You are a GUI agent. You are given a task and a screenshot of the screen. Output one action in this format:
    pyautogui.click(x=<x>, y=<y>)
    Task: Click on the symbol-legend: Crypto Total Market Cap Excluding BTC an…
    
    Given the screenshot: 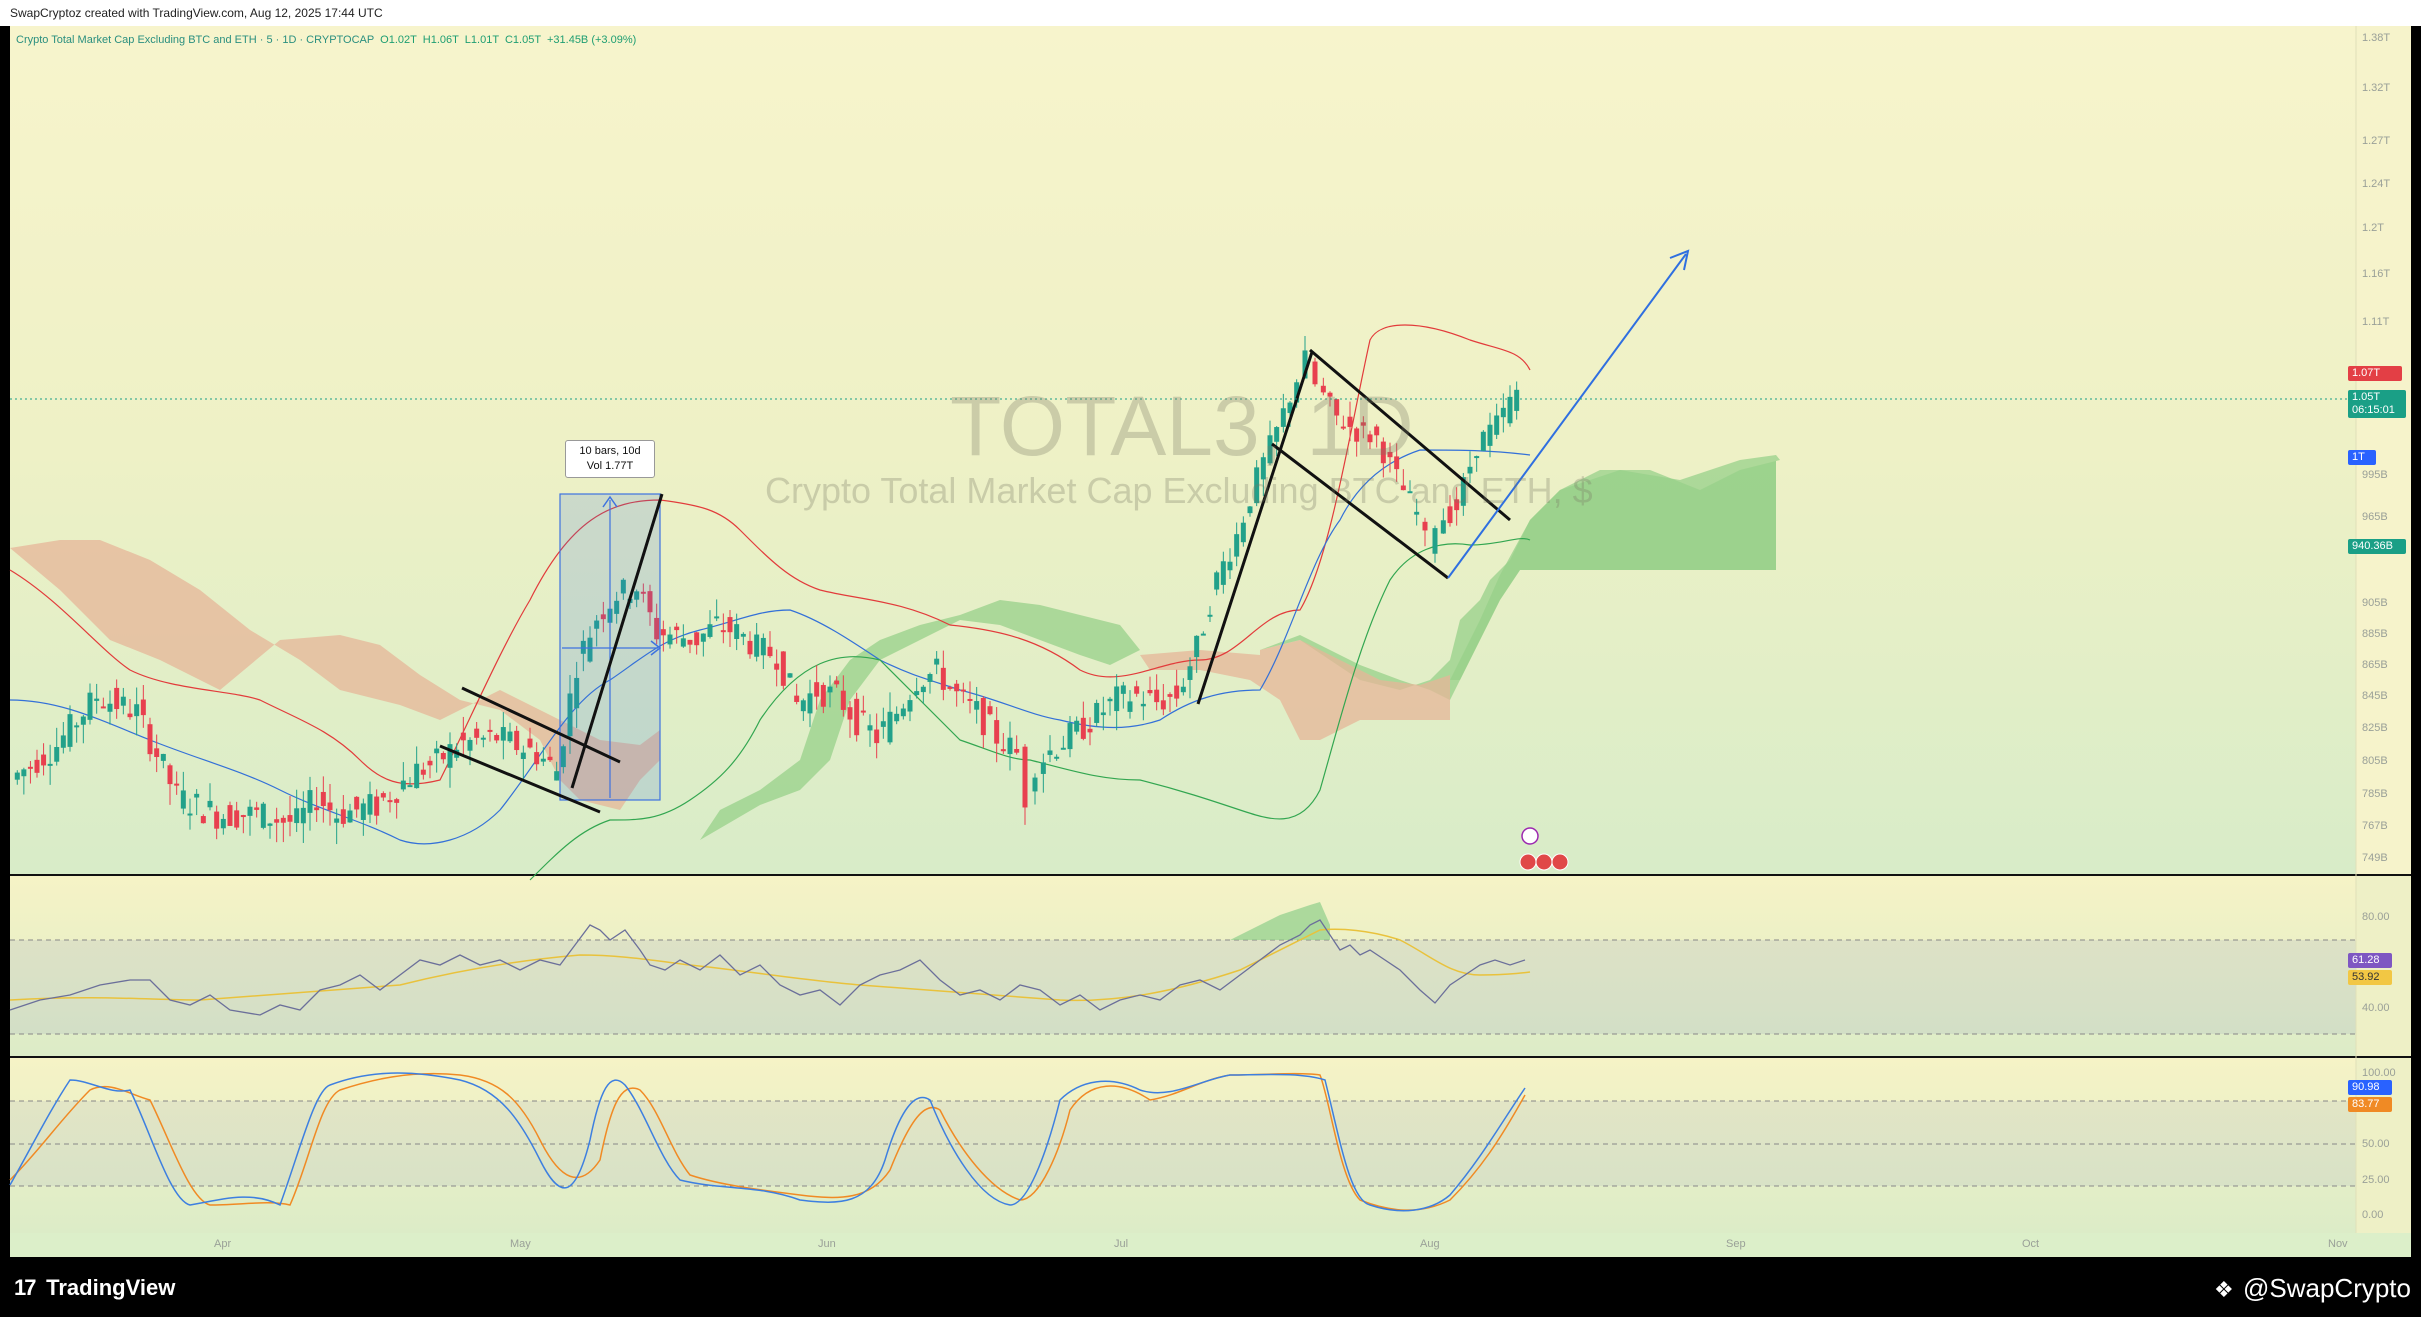 What is the action you would take?
    pyautogui.click(x=326, y=40)
    